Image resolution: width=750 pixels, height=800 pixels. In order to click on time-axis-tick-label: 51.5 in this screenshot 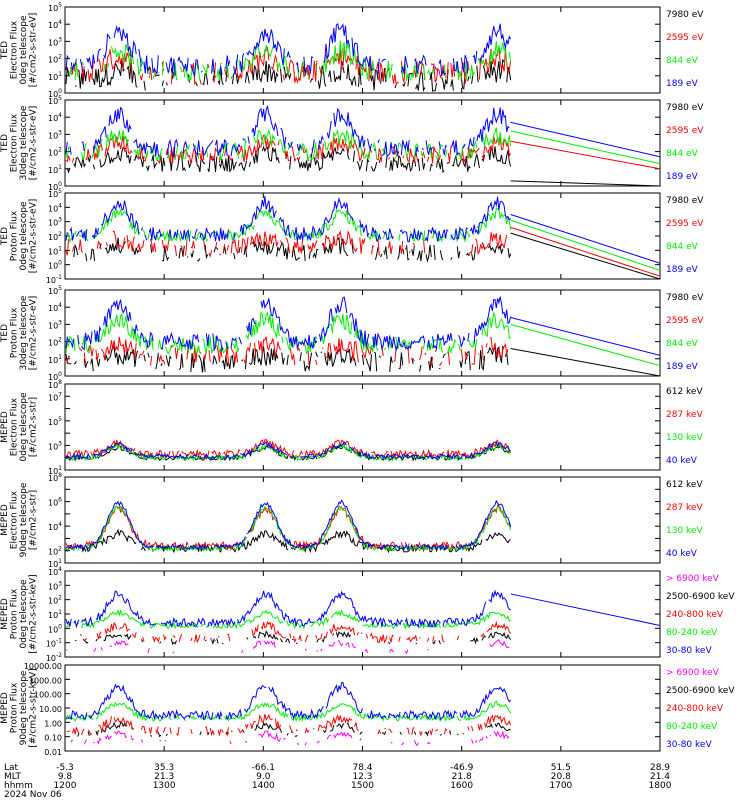, I will do `click(561, 768)`.